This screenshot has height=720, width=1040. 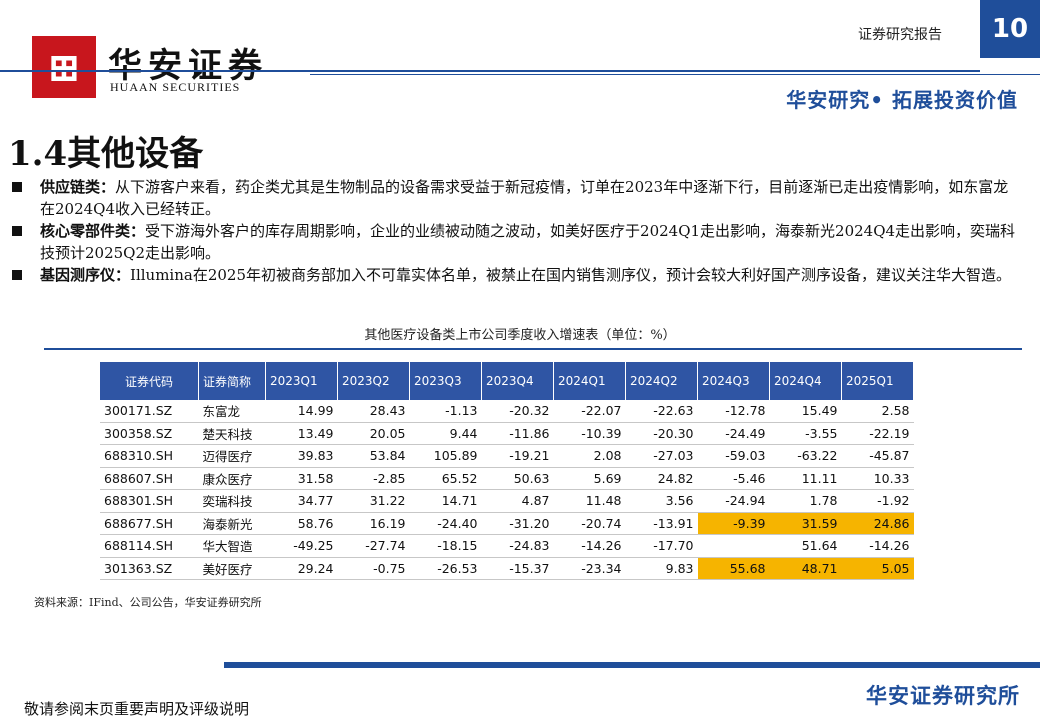 I want to click on growth-value-cell: -24.40, so click(x=445, y=523).